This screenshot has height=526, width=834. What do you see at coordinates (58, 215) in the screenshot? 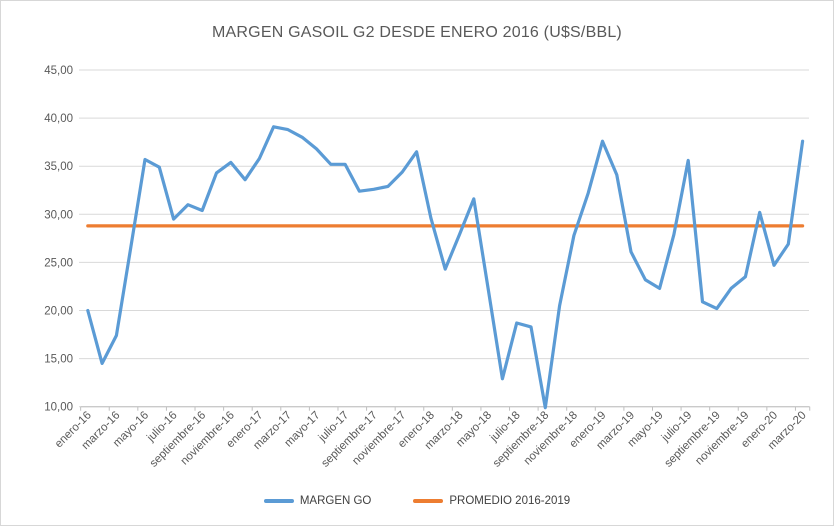
I see `y-axis-label: 30,00` at bounding box center [58, 215].